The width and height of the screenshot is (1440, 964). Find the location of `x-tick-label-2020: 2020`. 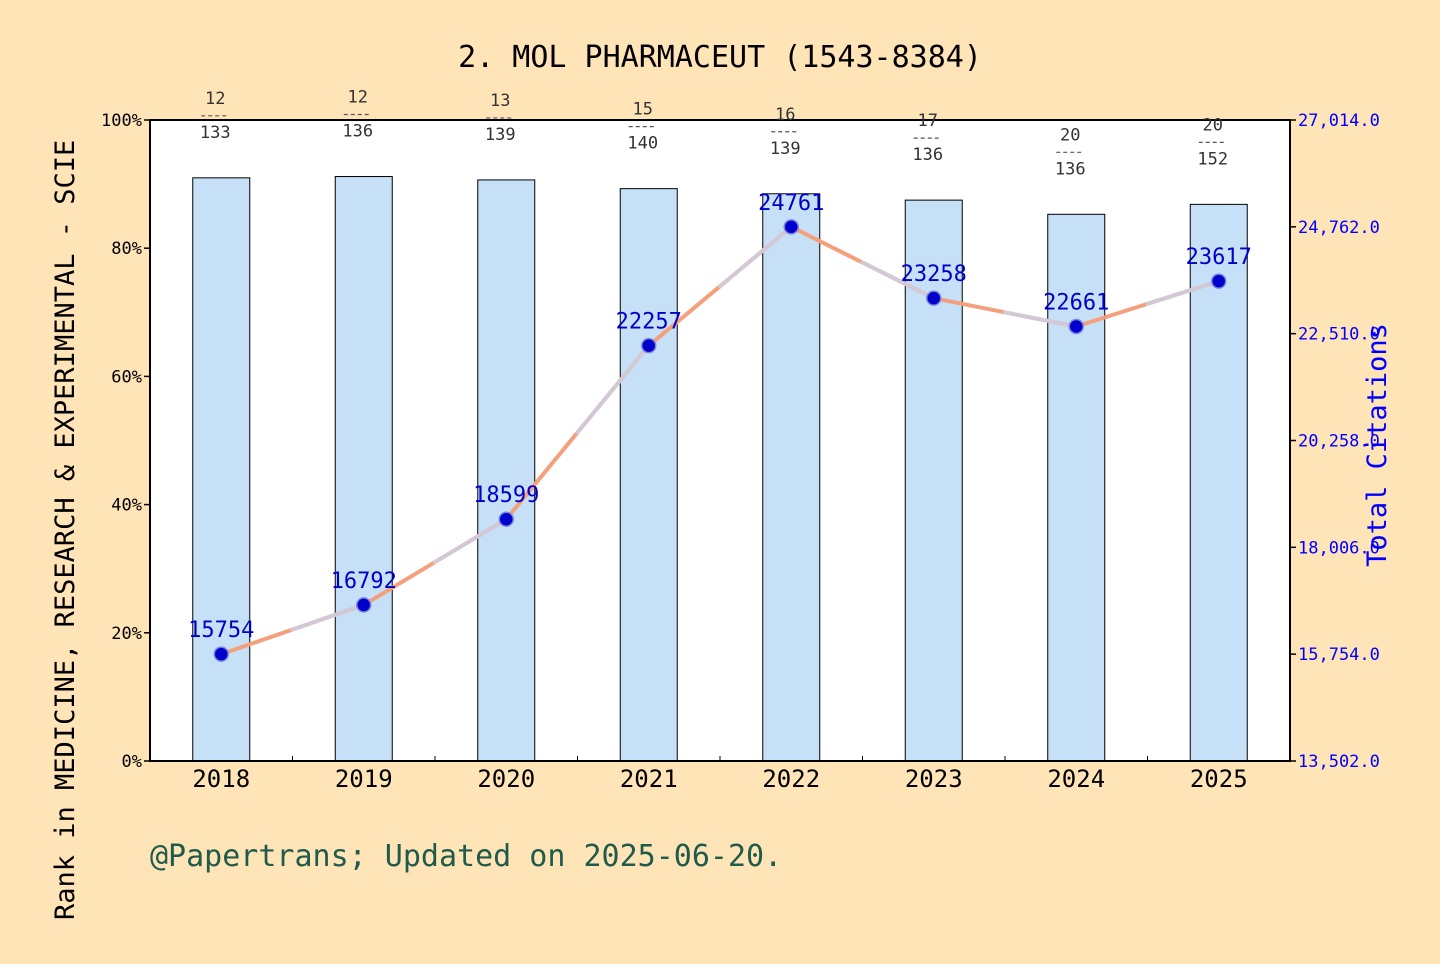

x-tick-label-2020: 2020 is located at coordinates (506, 779).